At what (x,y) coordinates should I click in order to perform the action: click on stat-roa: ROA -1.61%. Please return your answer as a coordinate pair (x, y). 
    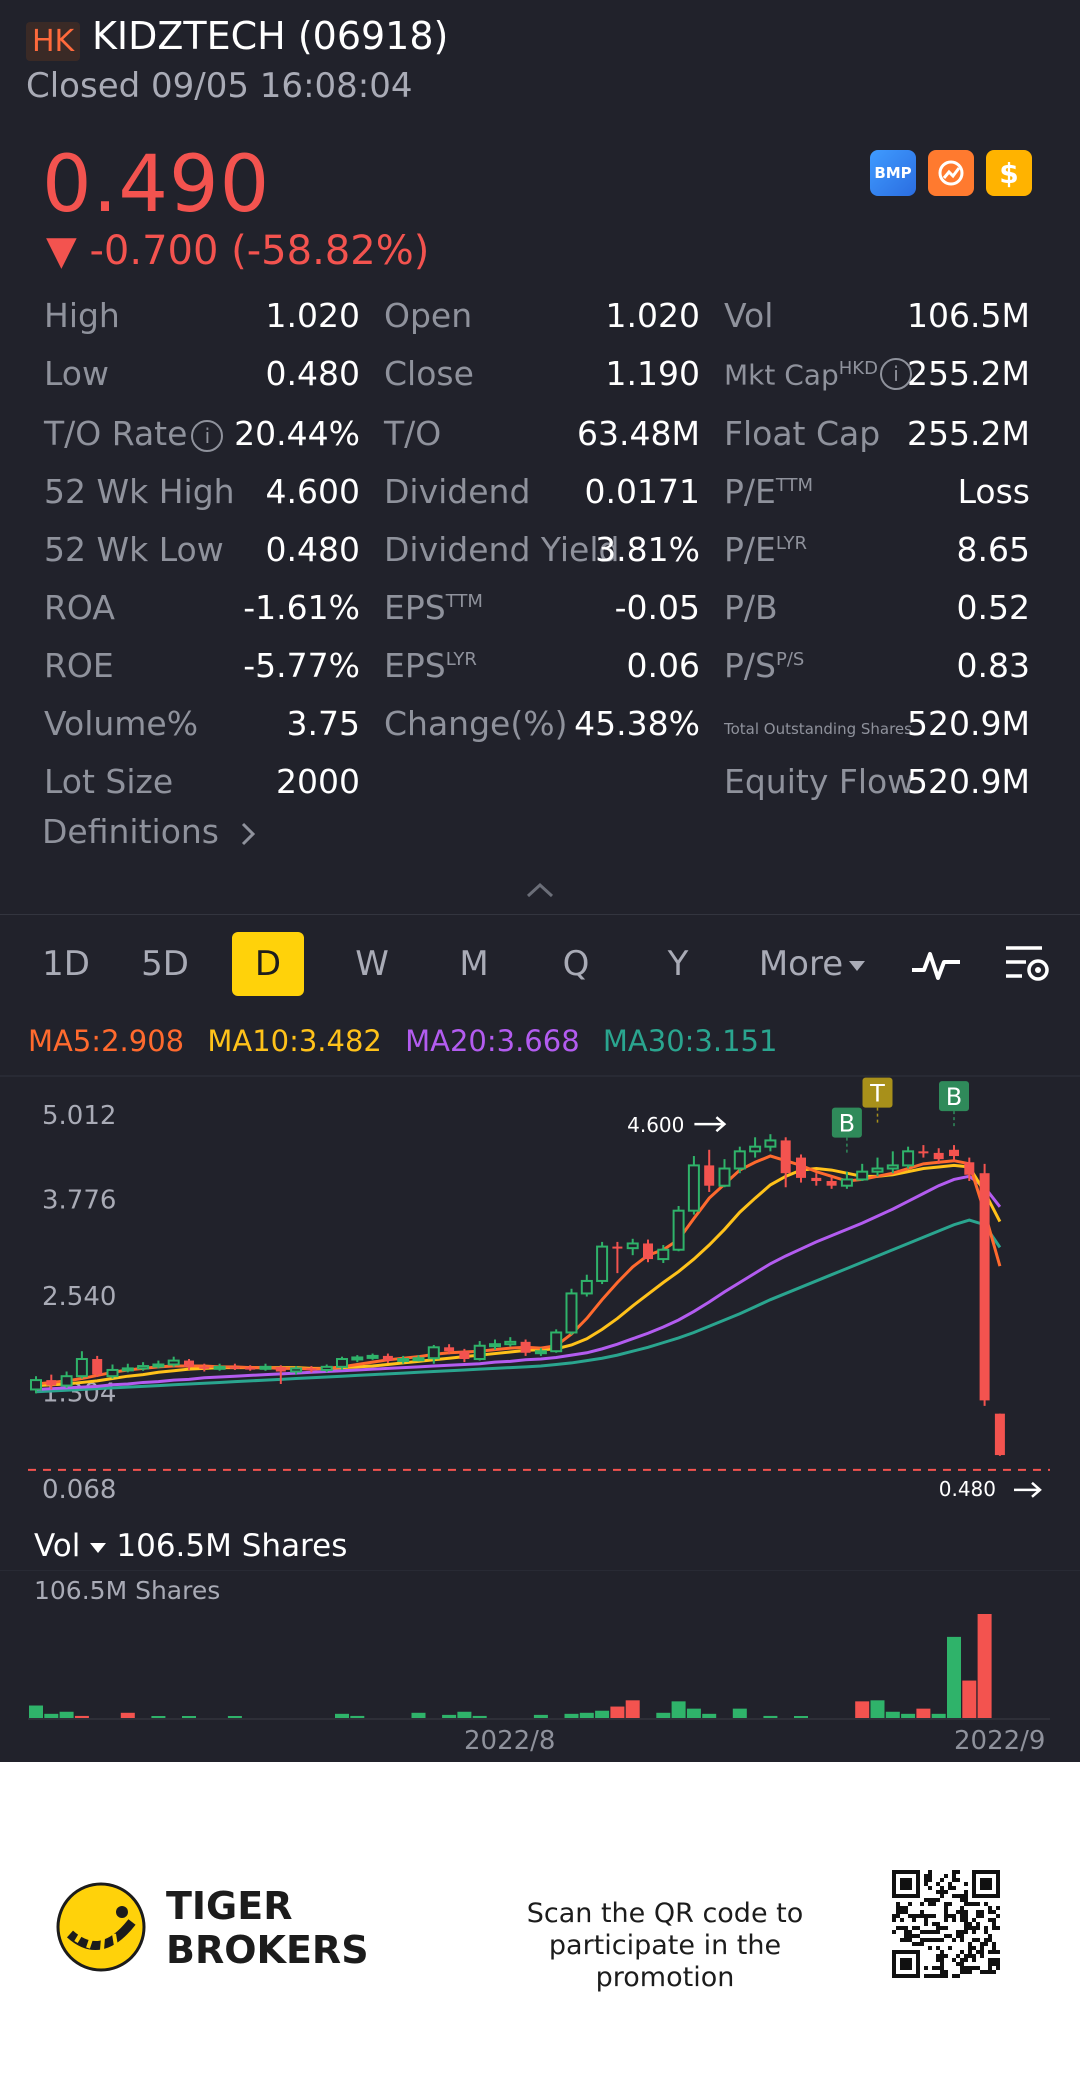
    Looking at the image, I should click on (202, 607).